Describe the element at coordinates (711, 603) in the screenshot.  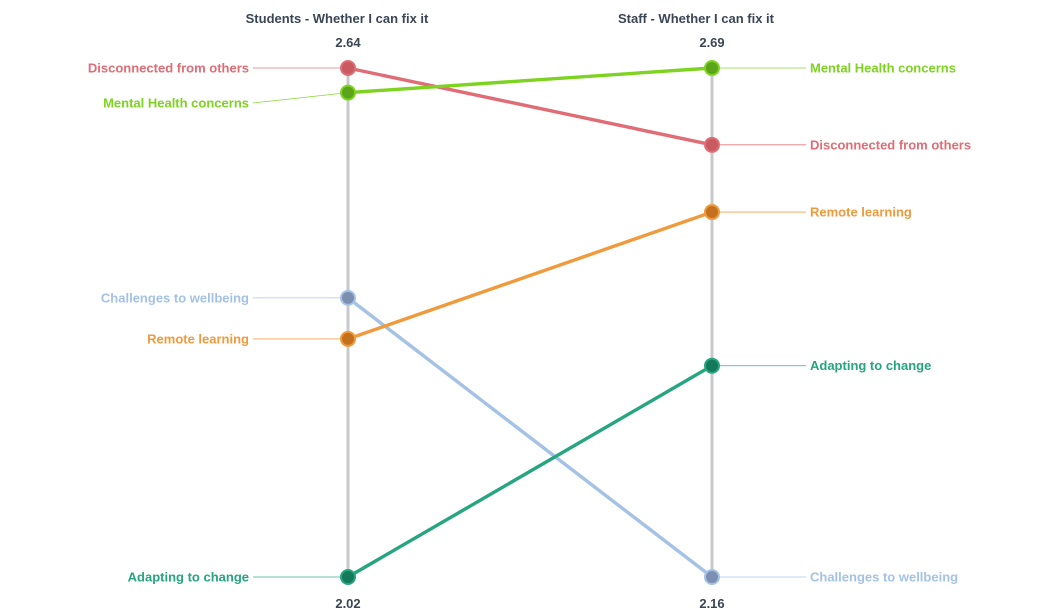
I see `staff-min-value: 2.16` at that location.